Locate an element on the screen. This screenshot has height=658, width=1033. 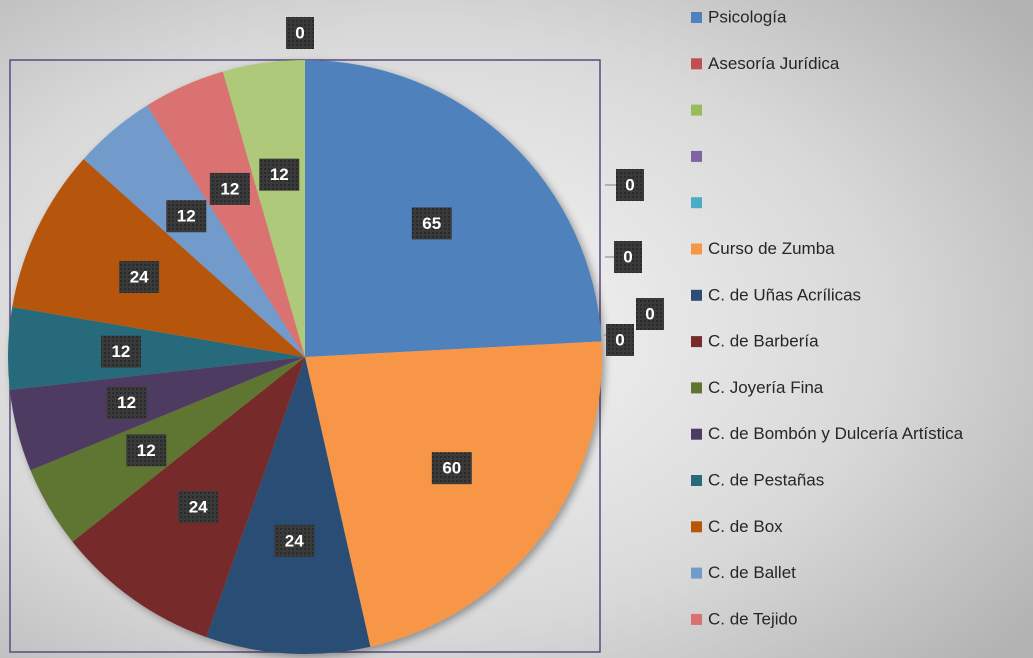
legend-label: C. de Uñas Acrílicas is located at coordinates (784, 294).